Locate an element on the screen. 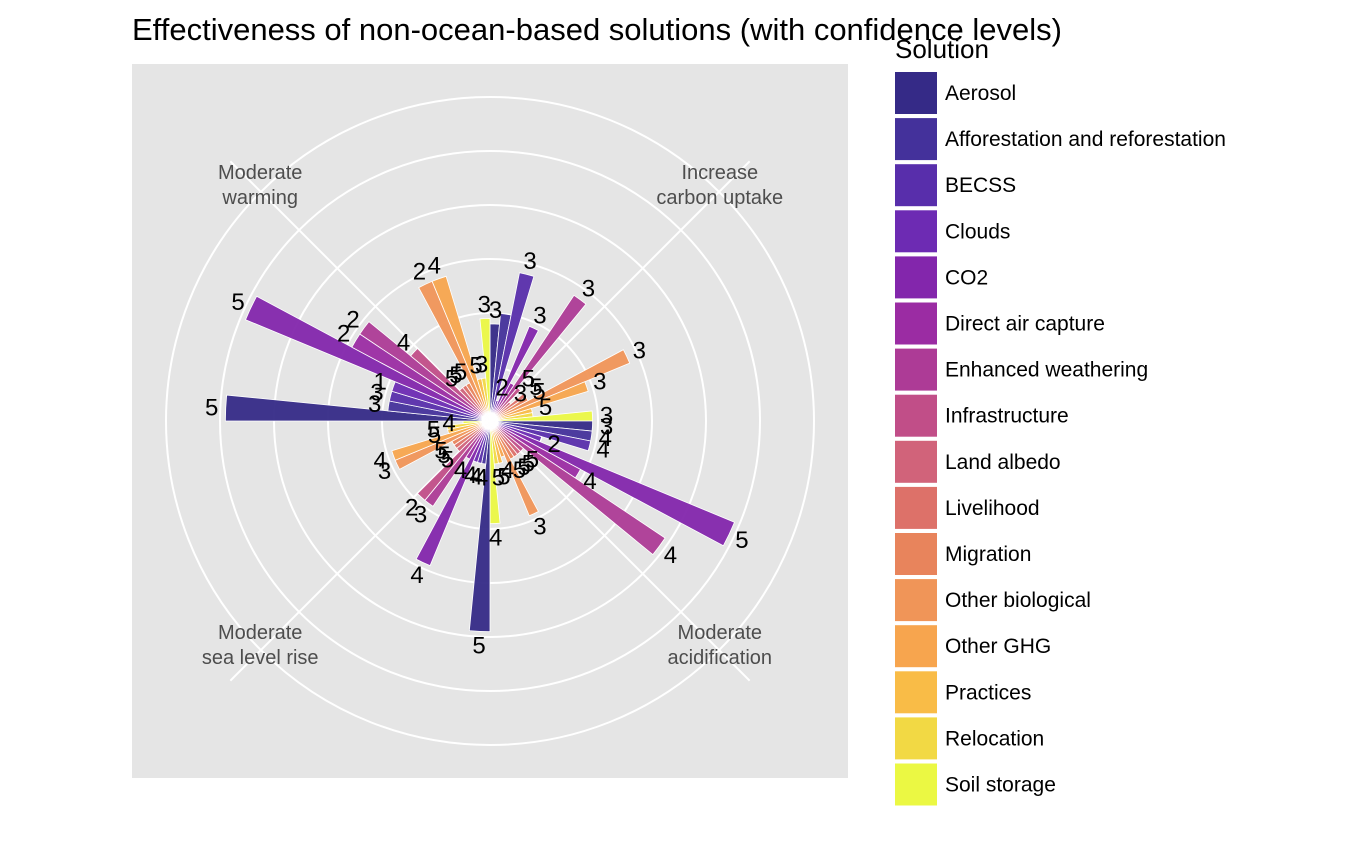  legend-label: Clouds is located at coordinates (977, 231).